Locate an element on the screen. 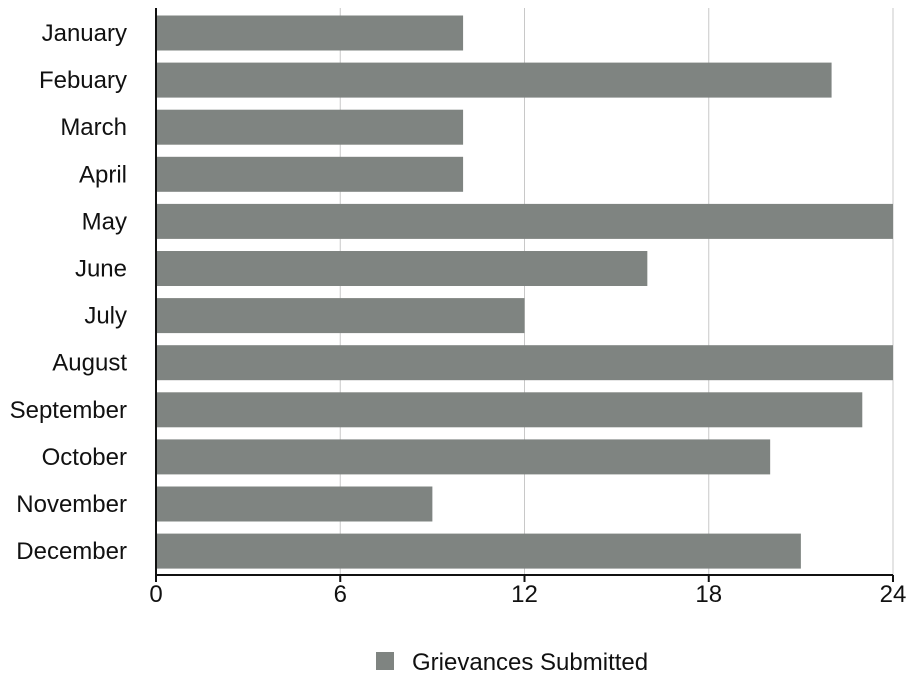 The image size is (914, 692). x-tick-label: 24 is located at coordinates (893, 594).